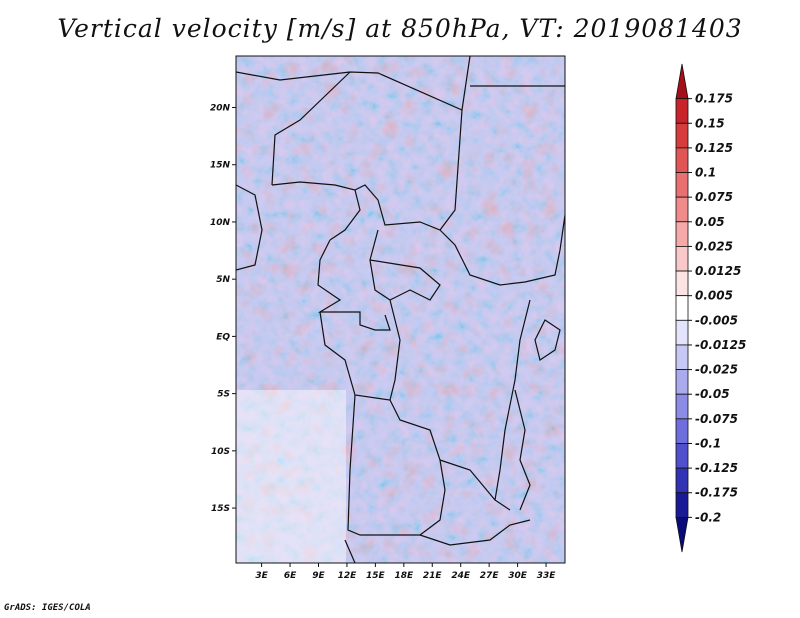 Image resolution: width=800 pixels, height=618 pixels. Describe the element at coordinates (223, 309) in the screenshot. I see `latitude-ticks: 20N 15N 10N 5N EQ 5S 10S 15S` at that location.